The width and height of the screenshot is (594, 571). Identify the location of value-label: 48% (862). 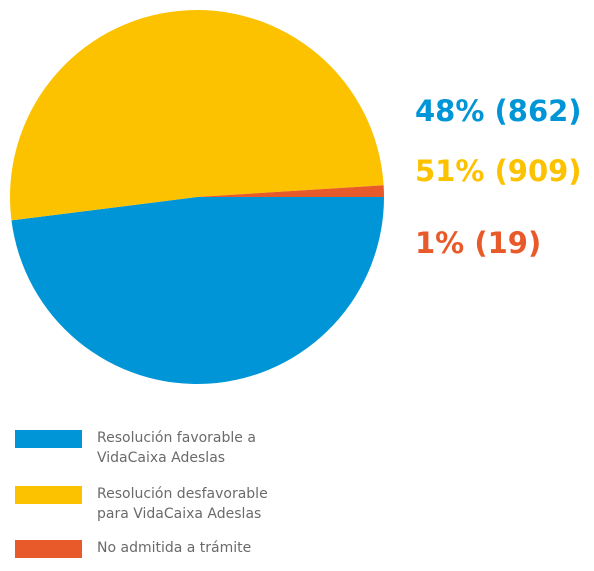
(498, 111).